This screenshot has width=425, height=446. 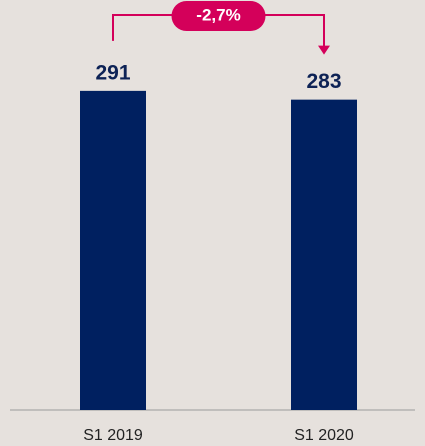 What do you see at coordinates (112, 72) in the screenshot?
I see `value-label: 291` at bounding box center [112, 72].